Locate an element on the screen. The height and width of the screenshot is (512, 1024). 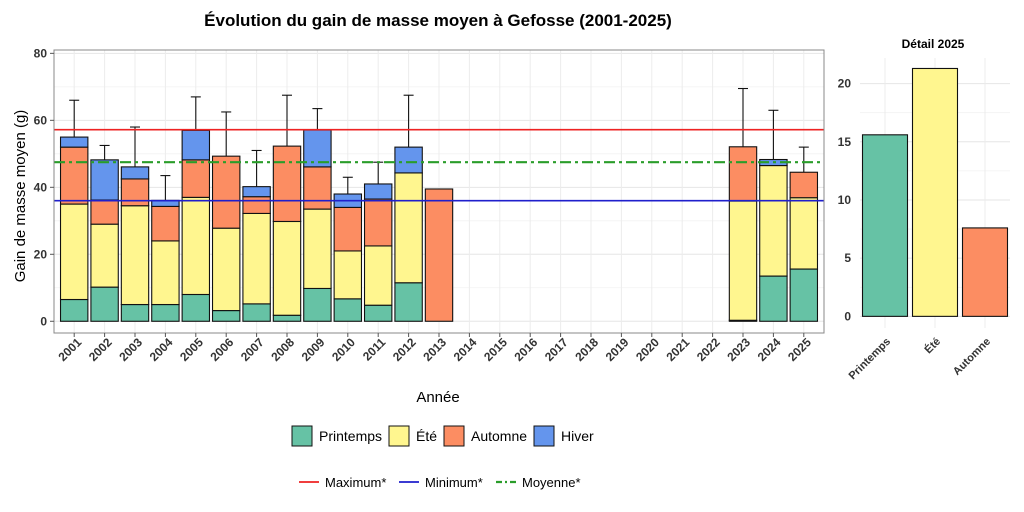
main-x-tick-label-2010: 2010 is located at coordinates (343, 349).